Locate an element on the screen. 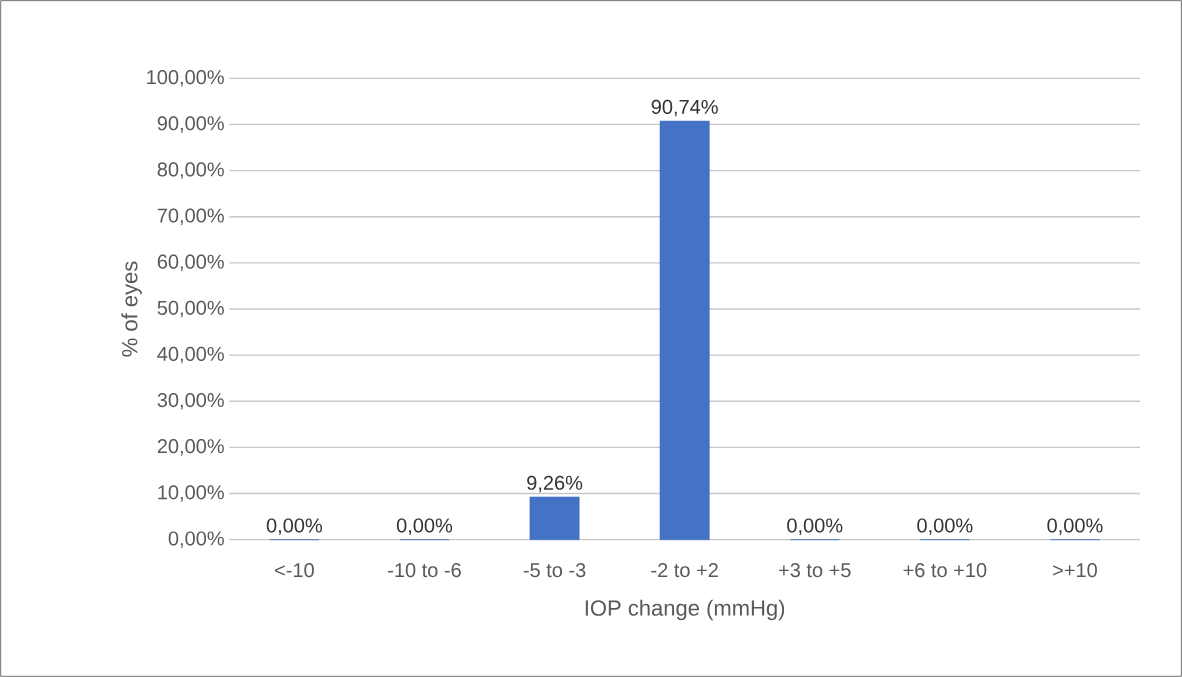  y-tick-label: 0,00% is located at coordinates (196, 539).